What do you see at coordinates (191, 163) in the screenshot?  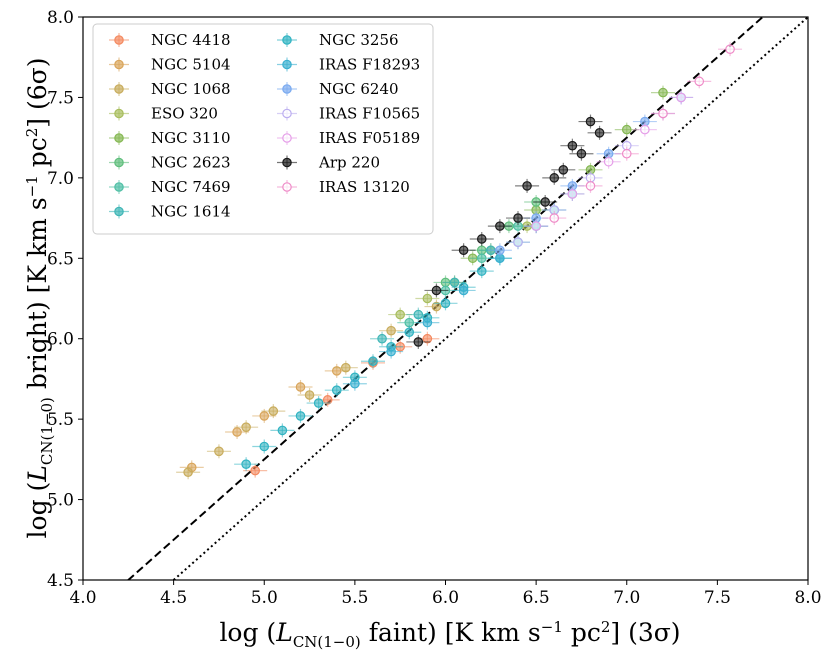 I see `legend-label: NGC 2623` at bounding box center [191, 163].